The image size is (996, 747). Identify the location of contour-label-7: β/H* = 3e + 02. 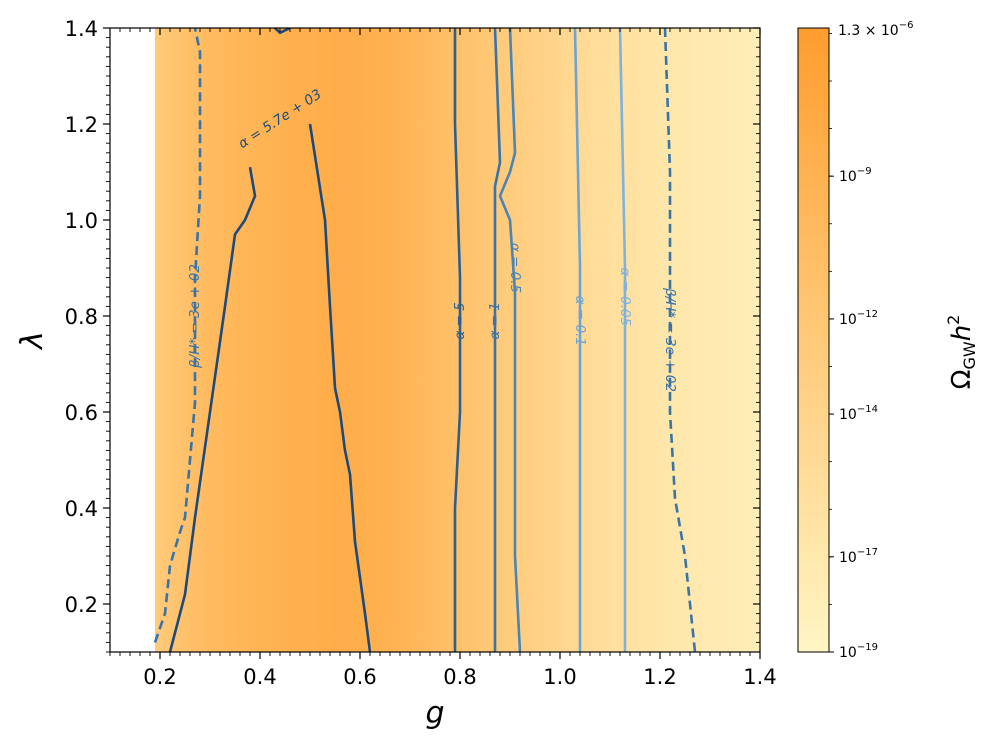
(670, 339).